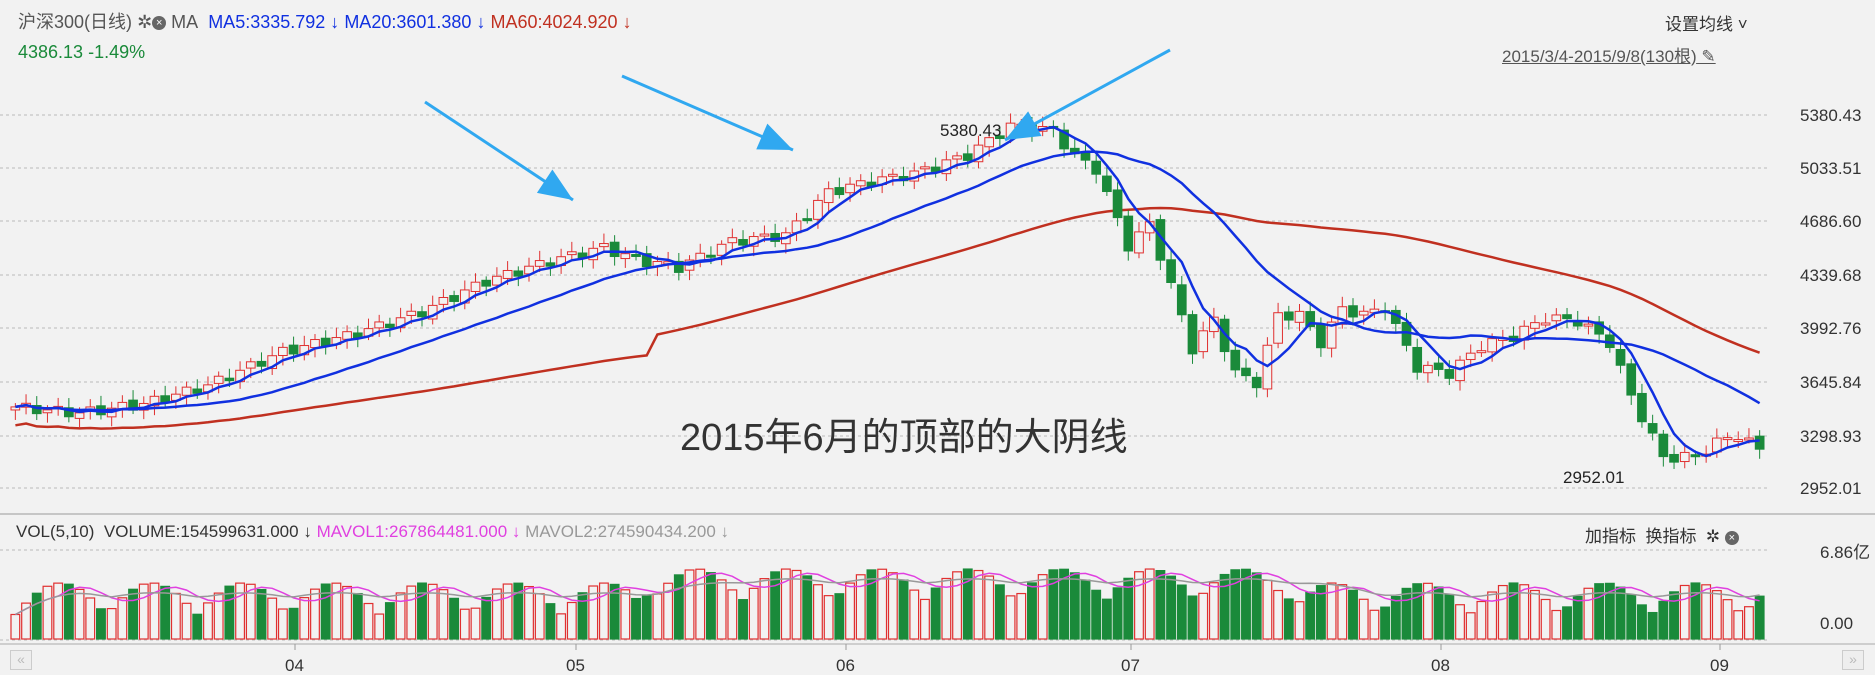 This screenshot has width=1875, height=675. What do you see at coordinates (21, 660) in the screenshot?
I see `scroll-left-button: «` at bounding box center [21, 660].